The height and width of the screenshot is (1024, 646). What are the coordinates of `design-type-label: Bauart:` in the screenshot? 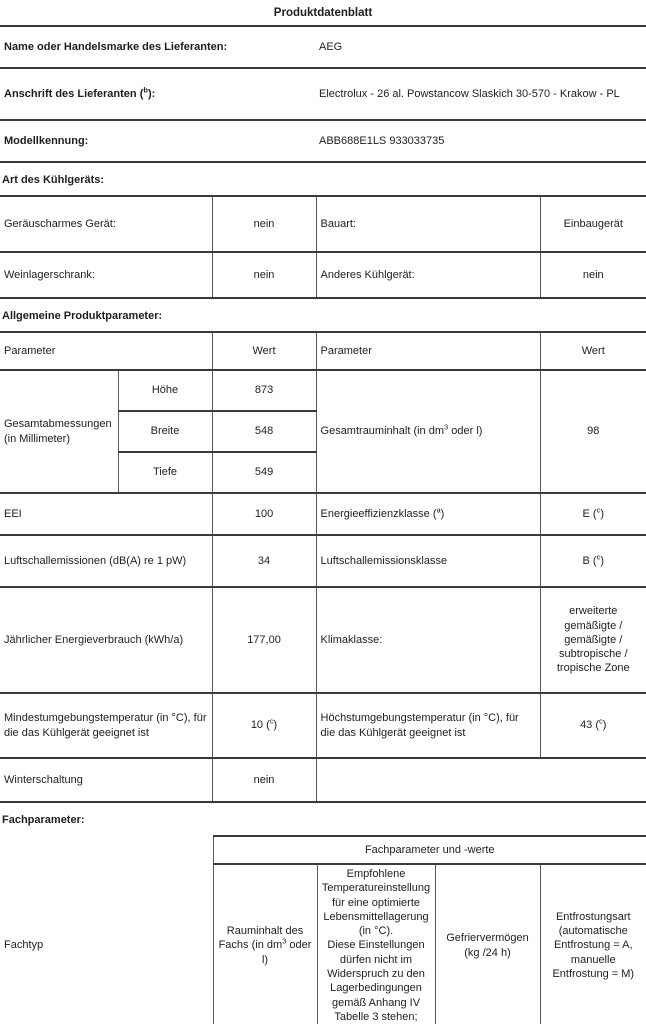 It's located at (427, 224).